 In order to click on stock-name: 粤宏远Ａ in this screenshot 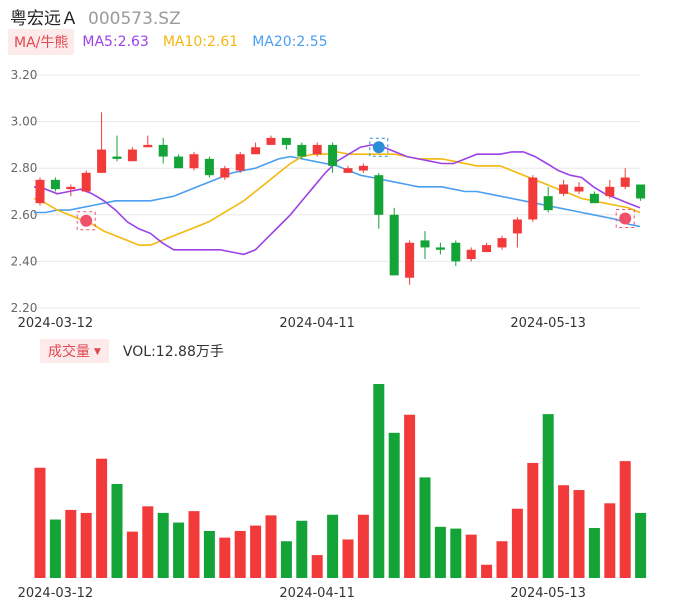, I will do `click(44, 19)`.